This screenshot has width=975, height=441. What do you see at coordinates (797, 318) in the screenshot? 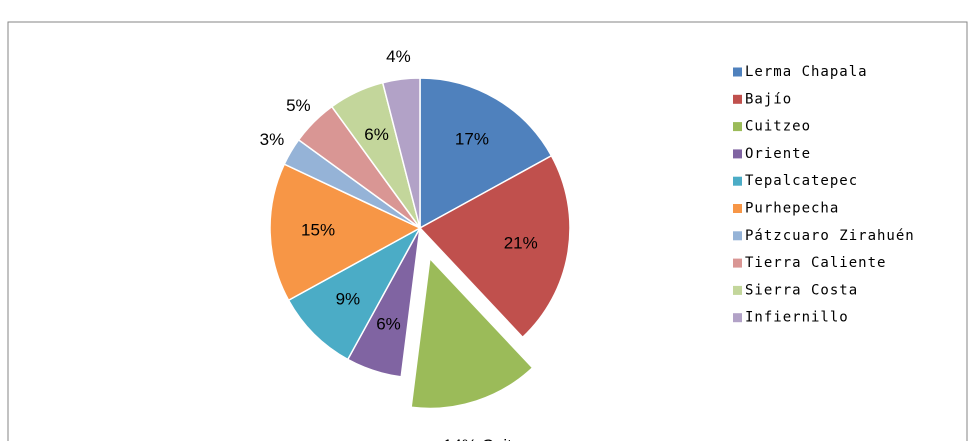
I see `legend-label: Infiernillo` at bounding box center [797, 318].